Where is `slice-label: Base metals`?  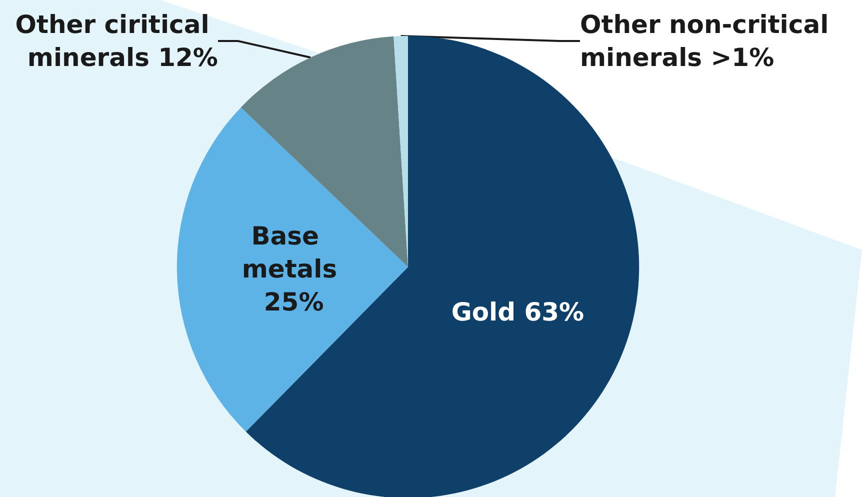
slice-label: Base metals is located at coordinates (290, 252).